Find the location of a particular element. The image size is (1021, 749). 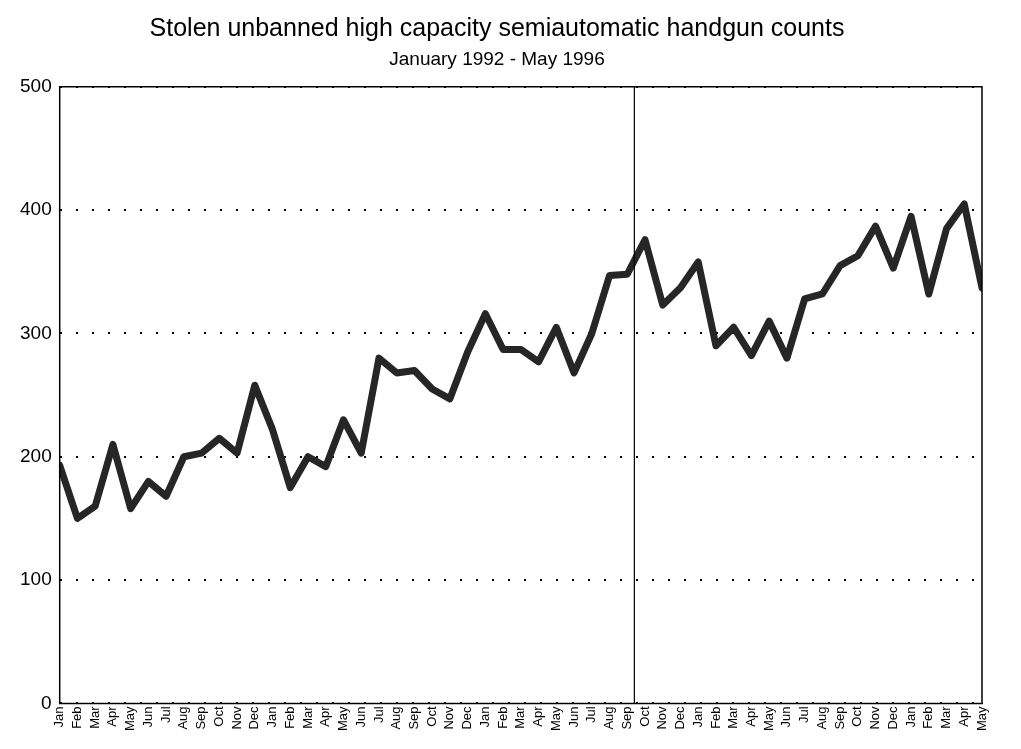

y-tick-label: 500 is located at coordinates (36, 86).